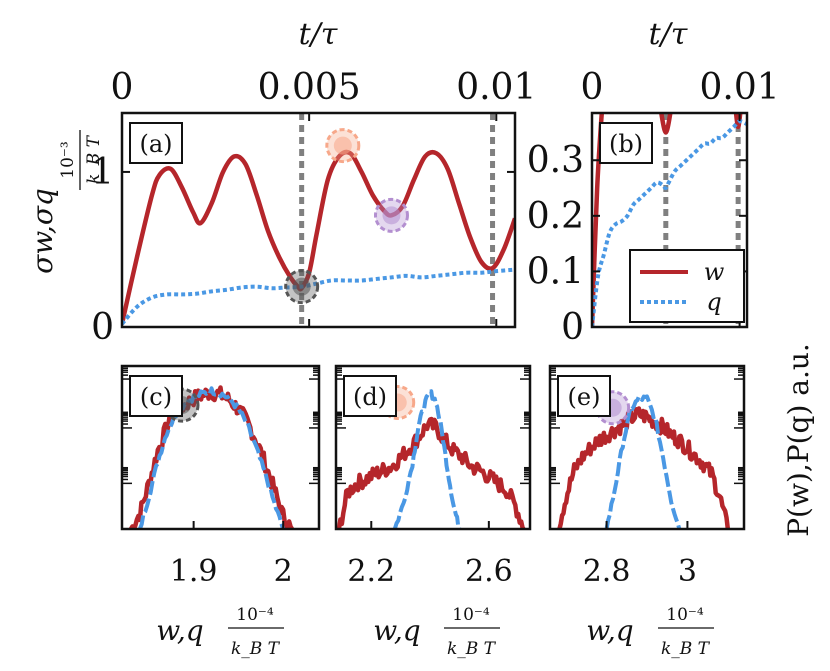 The height and width of the screenshot is (671, 830). I want to click on panel-d: 2.2 2.6 (d), so click(433, 476).